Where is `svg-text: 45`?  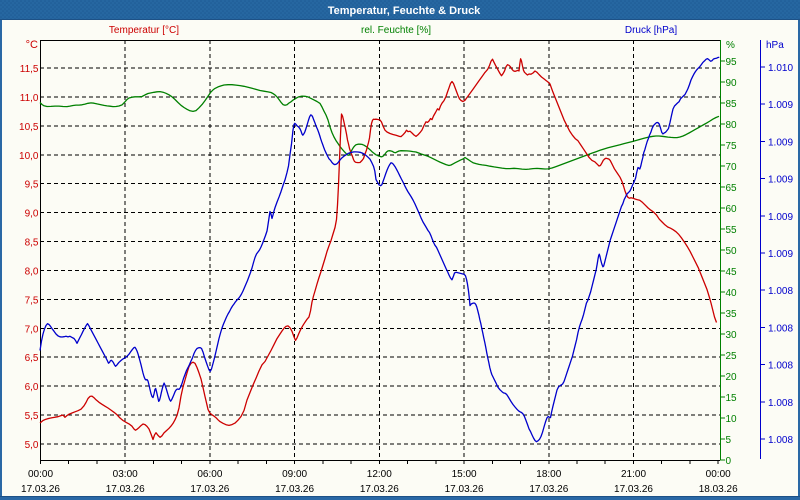 svg-text: 45 is located at coordinates (732, 272).